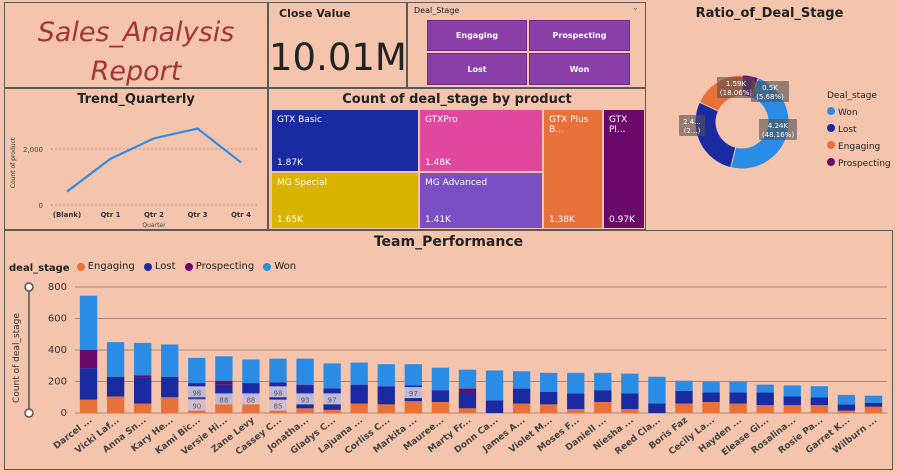  I want to click on treemap-tile-gtx-pro-2: GTX Pl... 0.97K, so click(624, 169).